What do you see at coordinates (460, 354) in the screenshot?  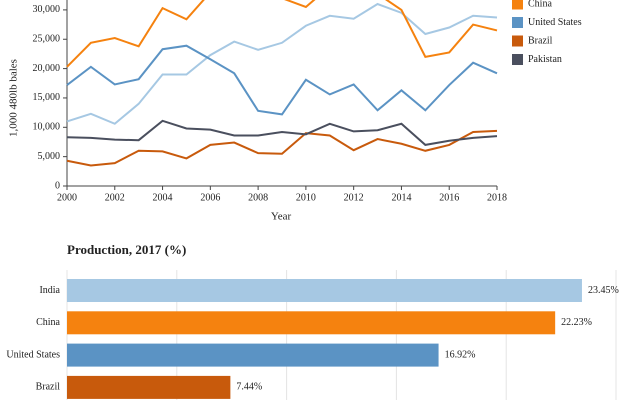 I see `value-label: 16.92%` at bounding box center [460, 354].